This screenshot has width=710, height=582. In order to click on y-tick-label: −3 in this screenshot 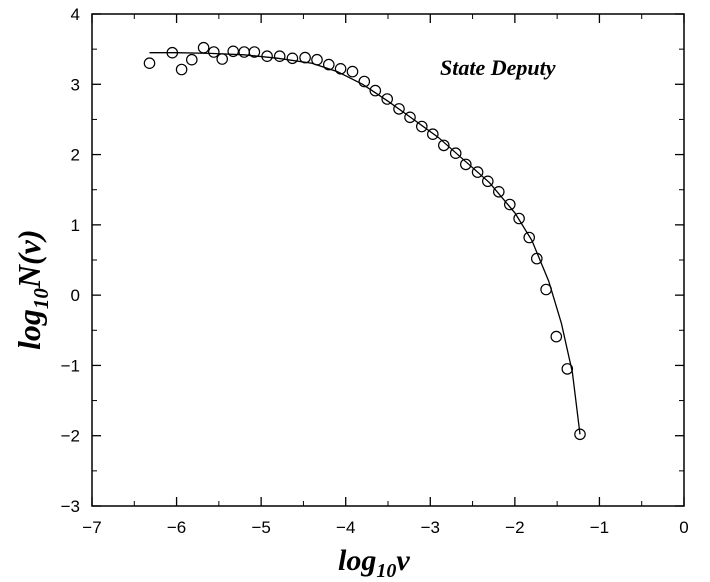, I will do `click(70, 506)`.